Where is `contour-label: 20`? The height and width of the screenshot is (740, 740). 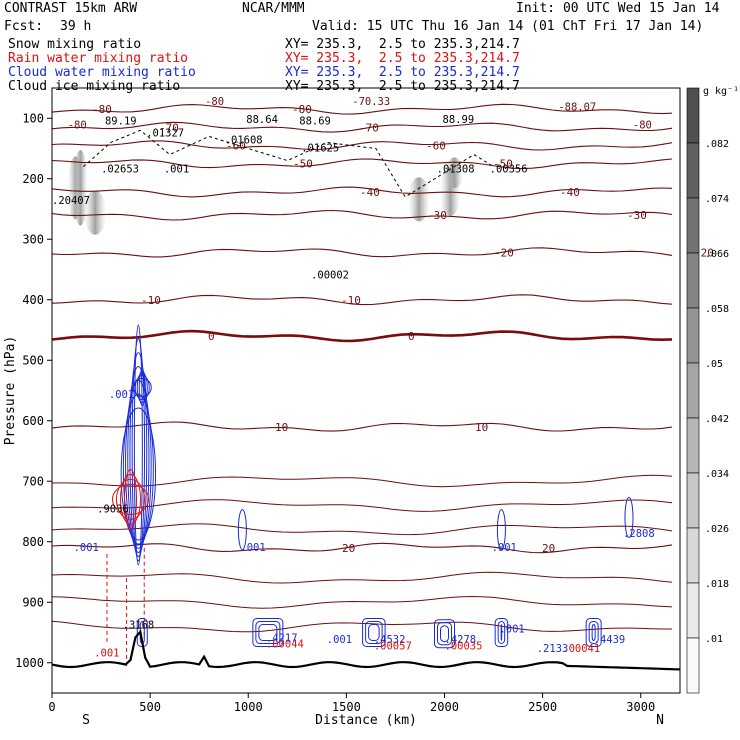
contour-label: 20 is located at coordinates (348, 548).